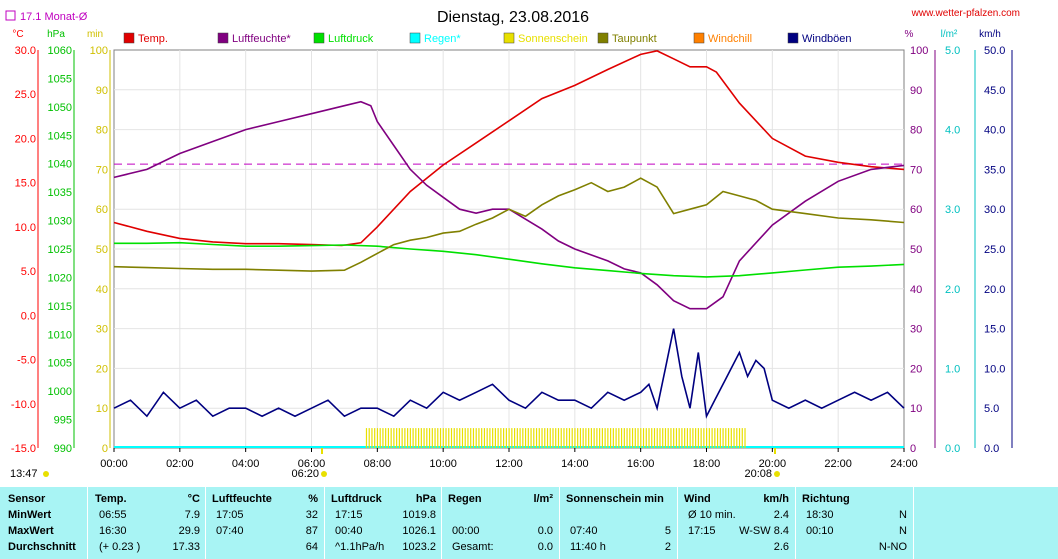  I want to click on table-cell-label: Gesamt:, so click(473, 547).